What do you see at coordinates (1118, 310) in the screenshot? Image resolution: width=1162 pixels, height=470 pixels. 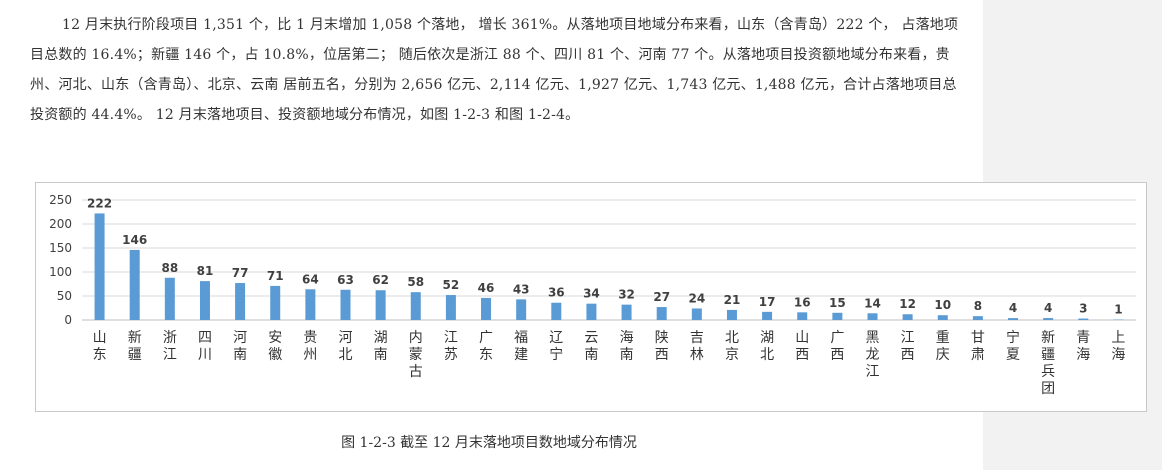 I see `data-label: 1` at bounding box center [1118, 310].